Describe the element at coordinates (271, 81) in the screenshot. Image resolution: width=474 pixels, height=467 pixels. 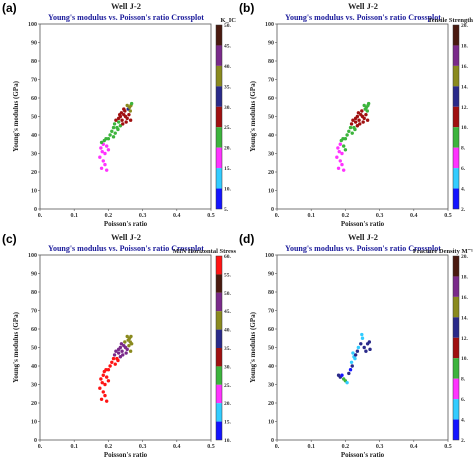
I see `y-tick-label: 70` at that location.